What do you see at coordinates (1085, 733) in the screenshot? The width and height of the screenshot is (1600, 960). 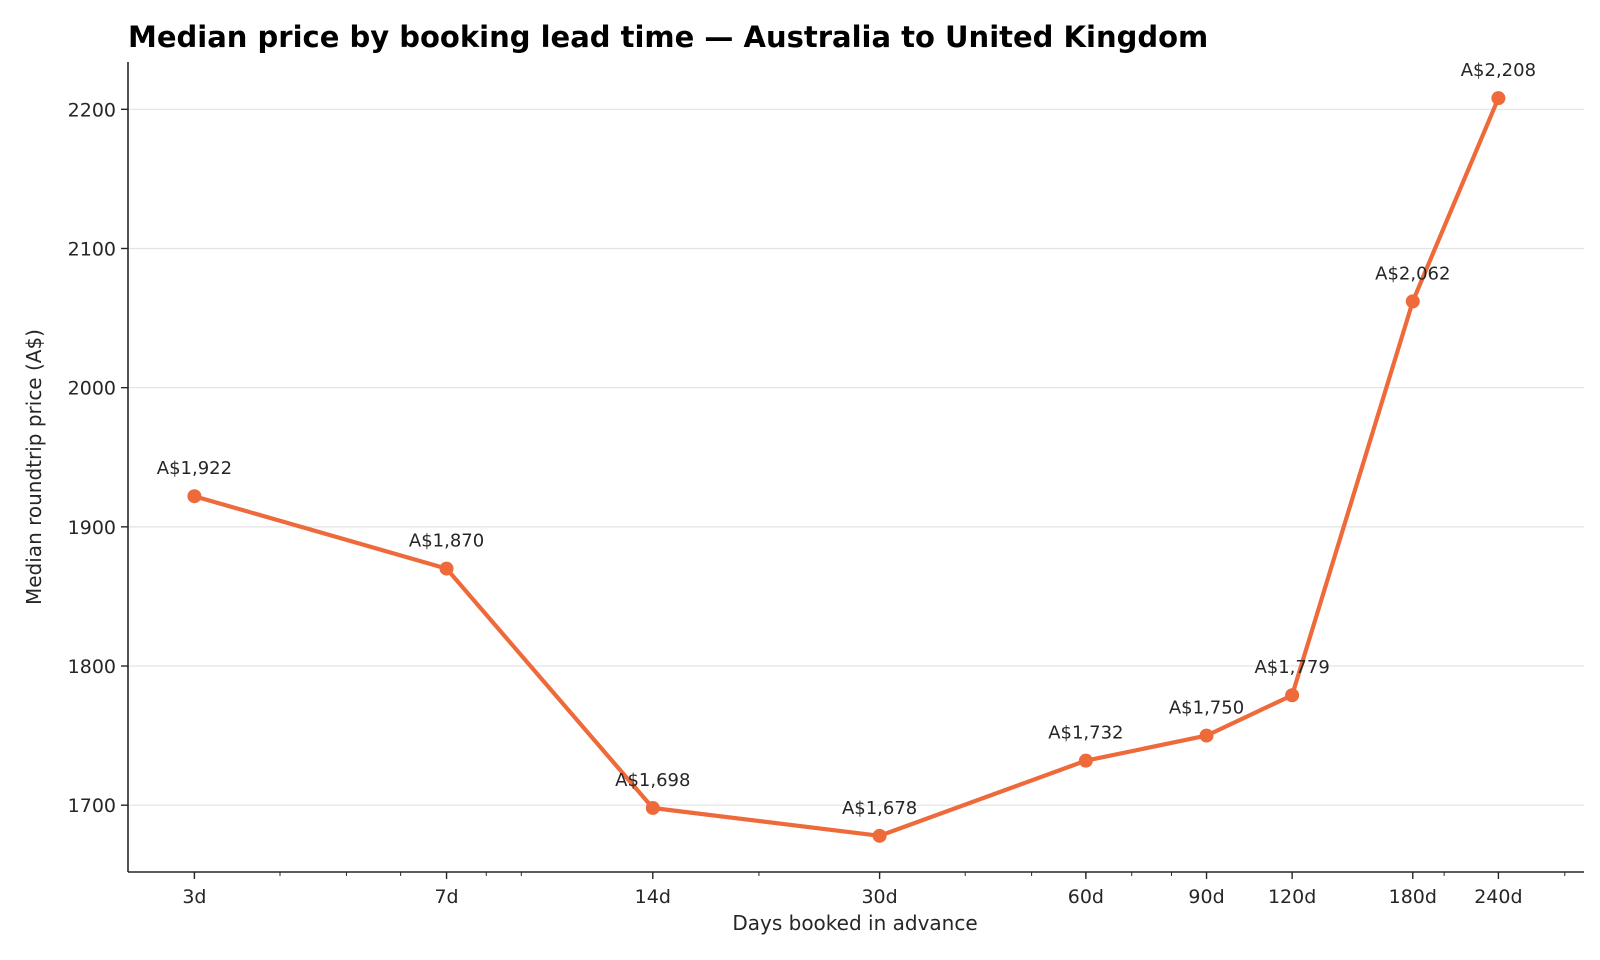 I see `data-label: A$1,732` at bounding box center [1085, 733].